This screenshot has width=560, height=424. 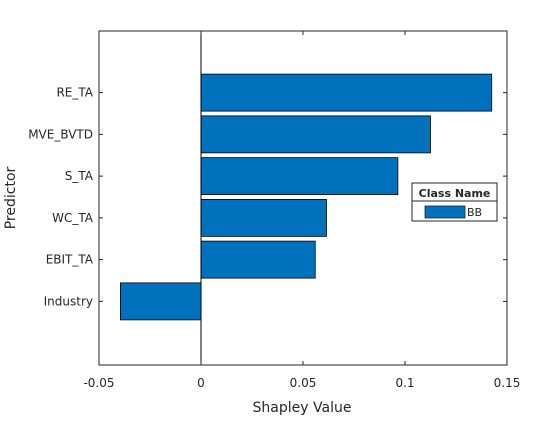 I want to click on bar-s-ta, so click(x=299, y=176).